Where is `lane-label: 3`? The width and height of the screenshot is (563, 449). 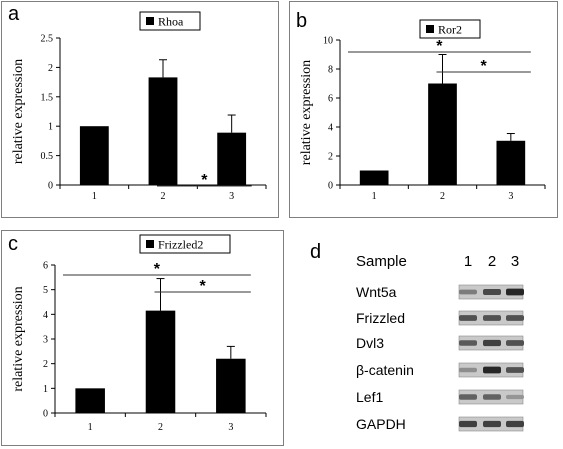
lane-label: 3 is located at coordinates (515, 261).